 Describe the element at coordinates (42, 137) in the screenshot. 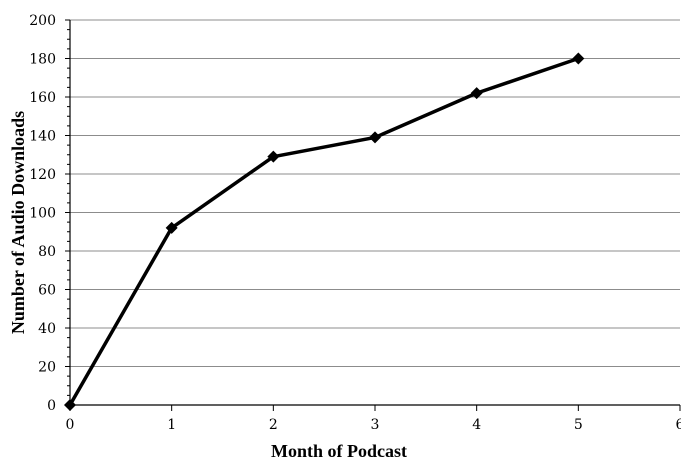

I see `y-tick-label-140: 140` at that location.